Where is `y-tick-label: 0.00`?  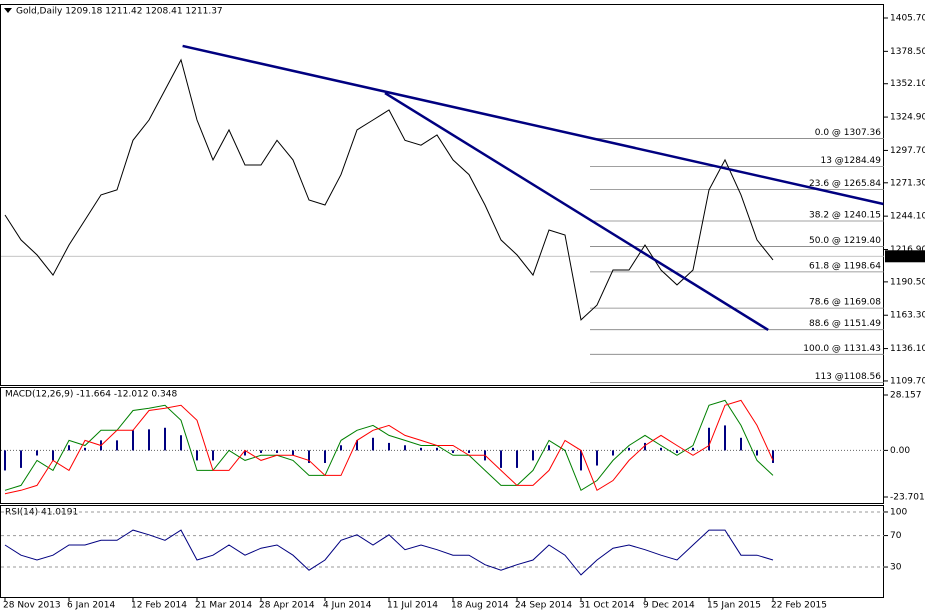
y-tick-label: 0.00 is located at coordinates (900, 451).